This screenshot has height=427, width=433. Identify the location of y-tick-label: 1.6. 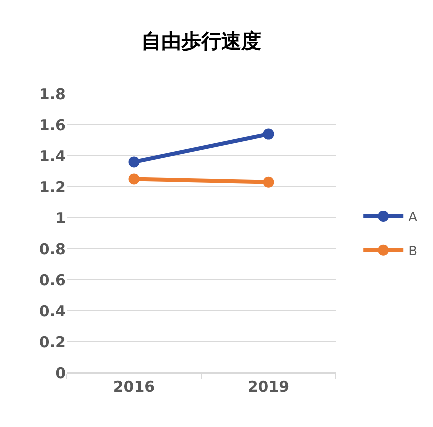
(52, 125).